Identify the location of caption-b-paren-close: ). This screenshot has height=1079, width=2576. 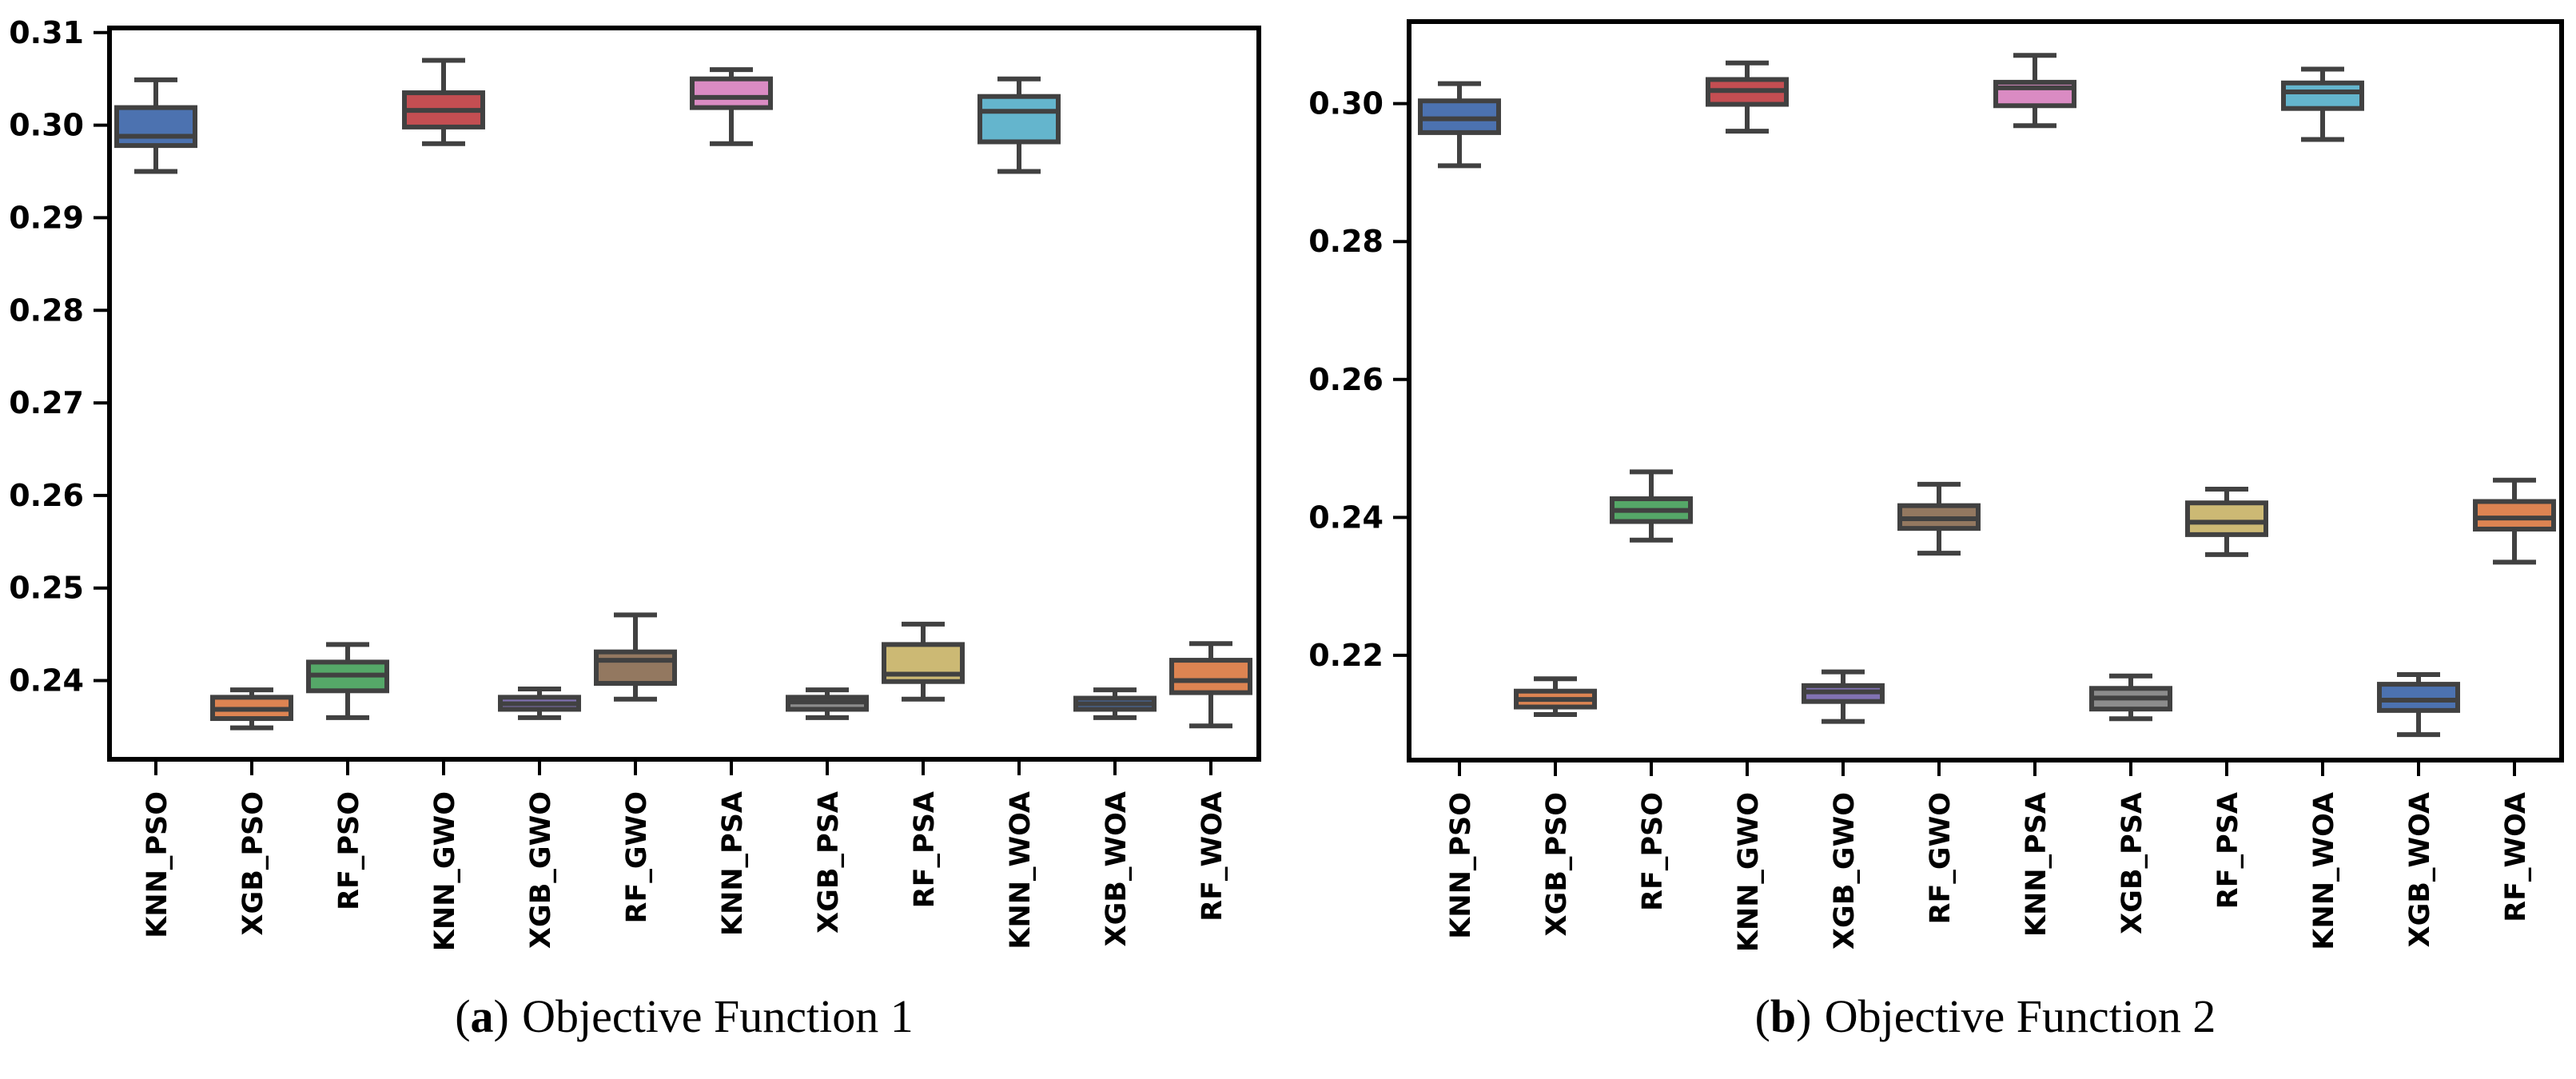
(1804, 1016).